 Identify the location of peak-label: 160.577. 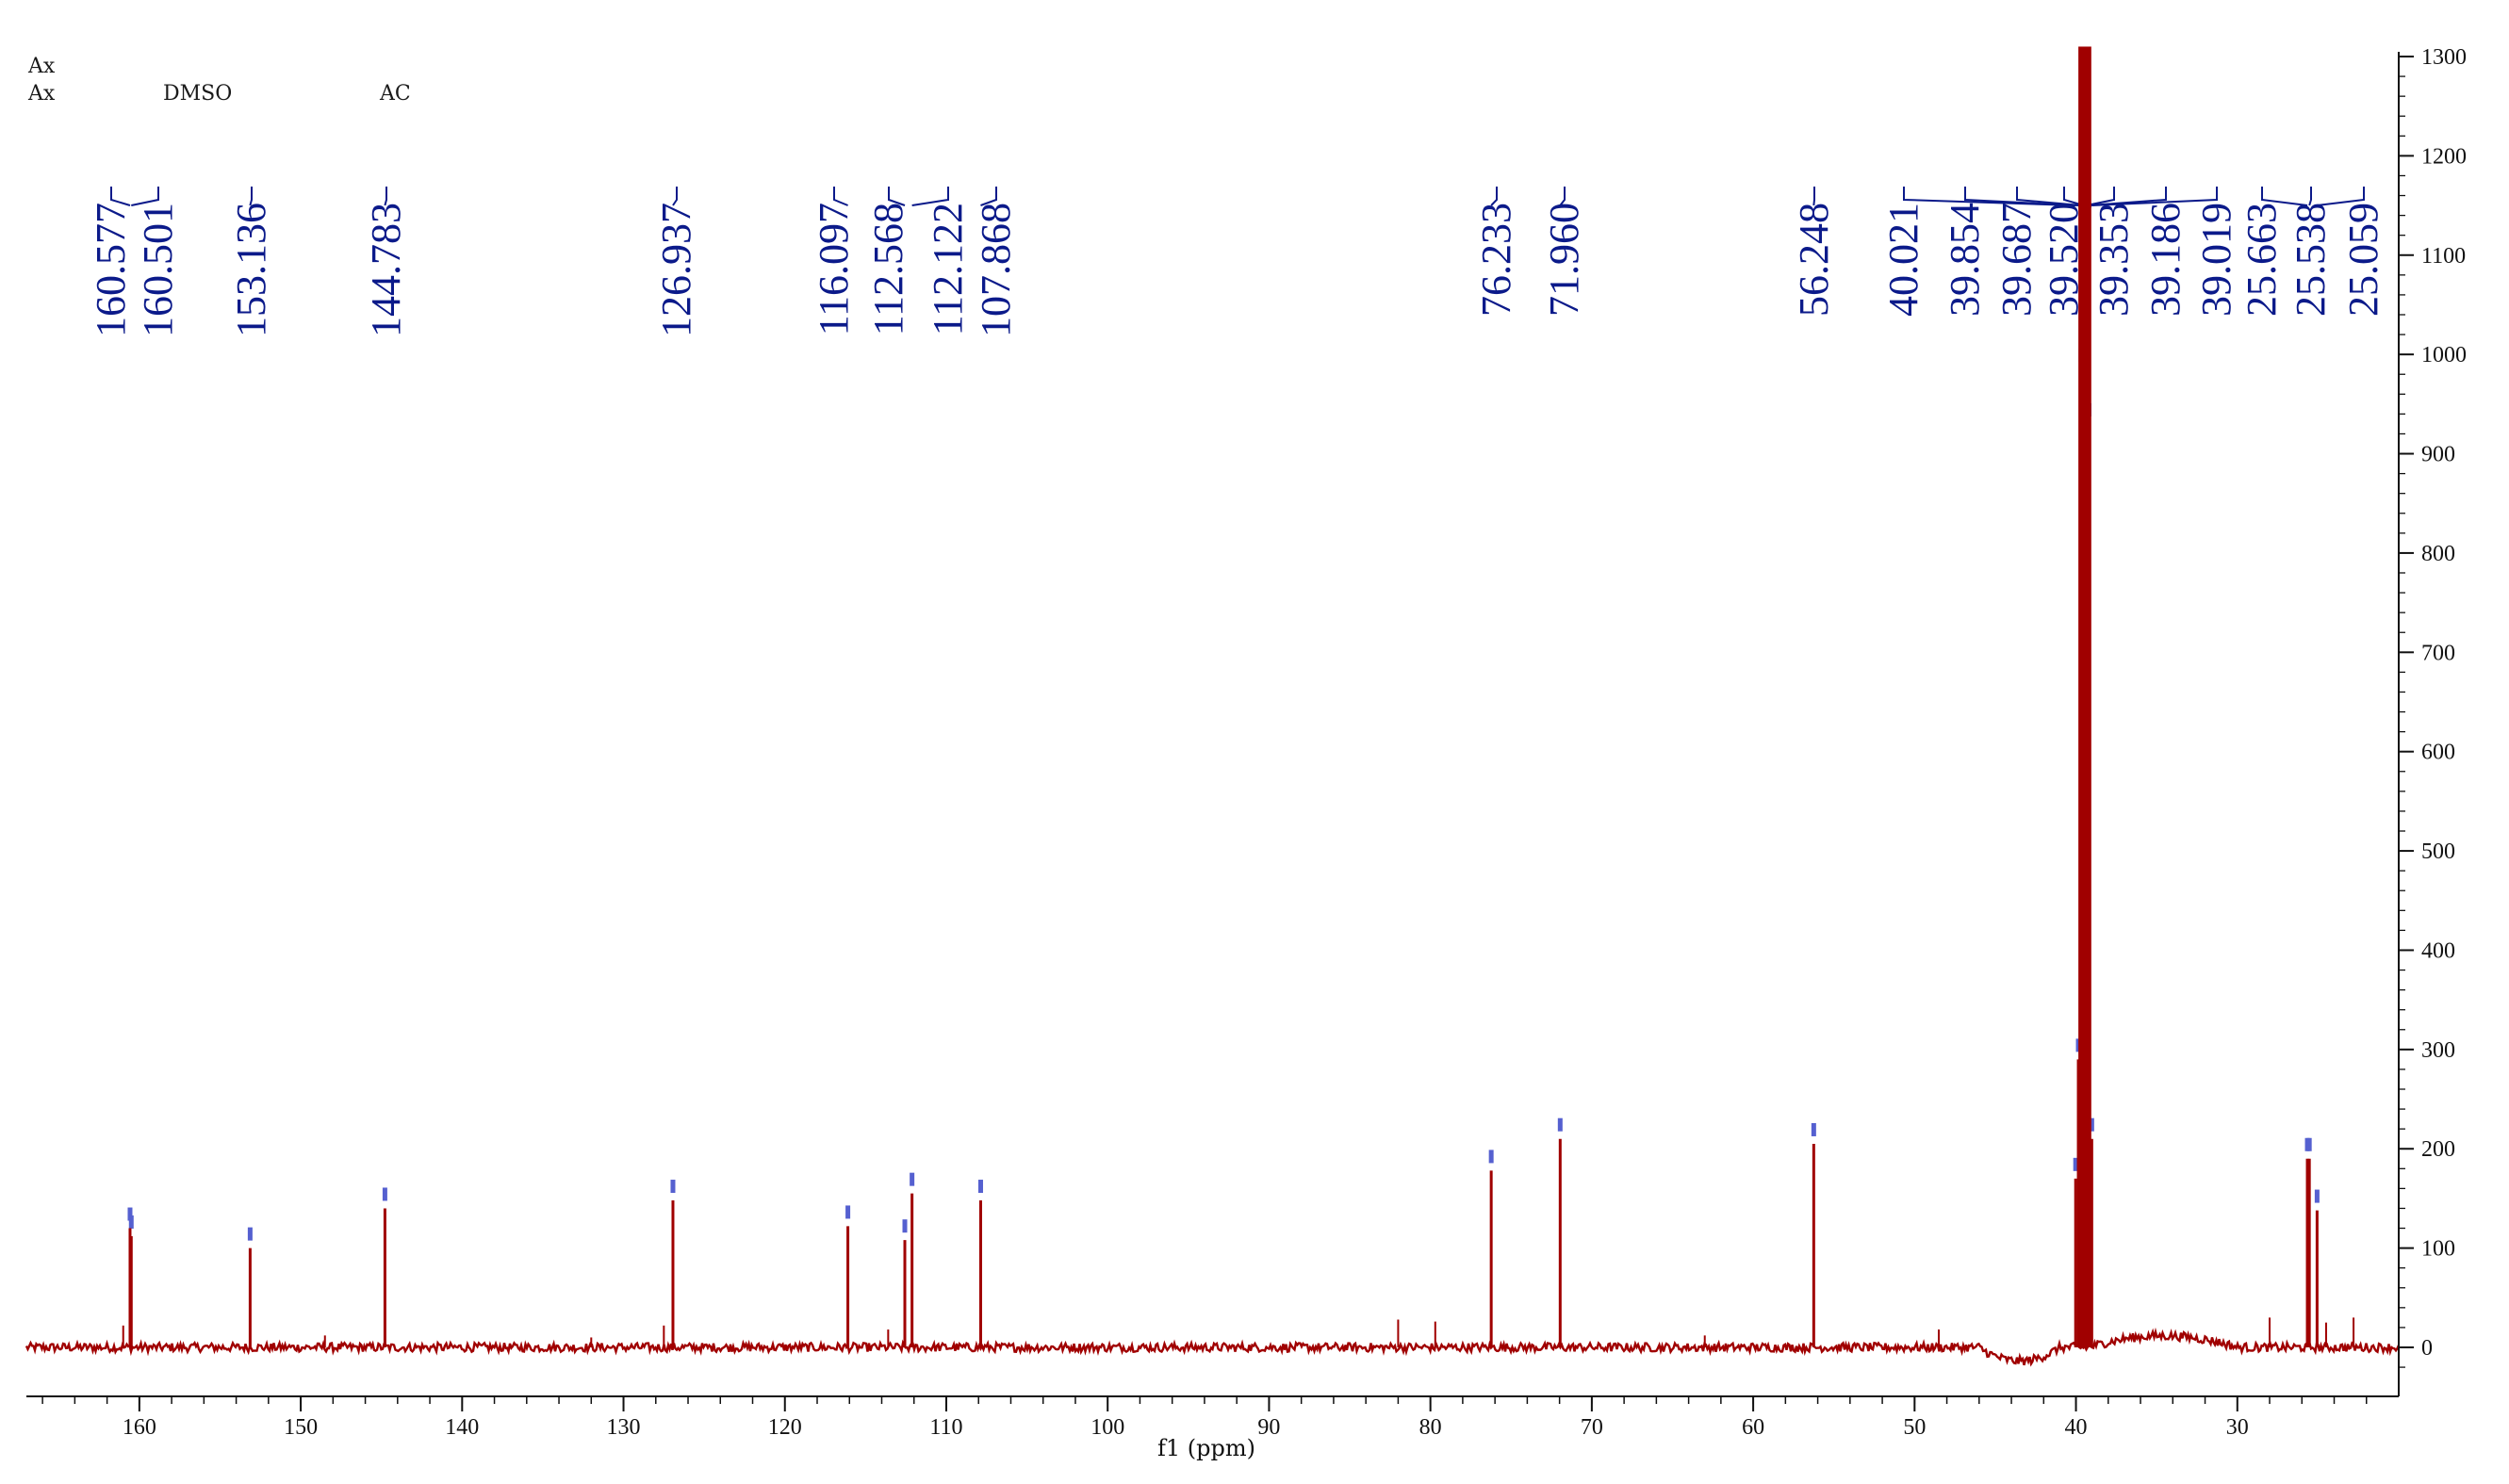
(111, 270).